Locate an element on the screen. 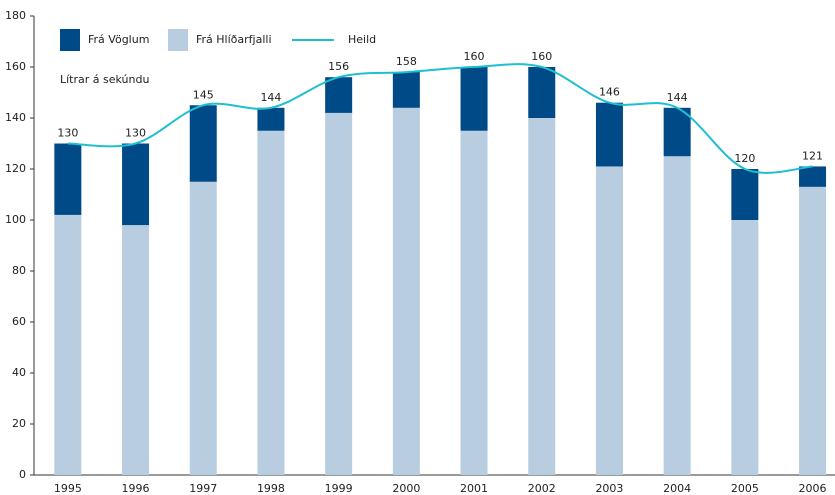  data-label: 146 is located at coordinates (609, 92).